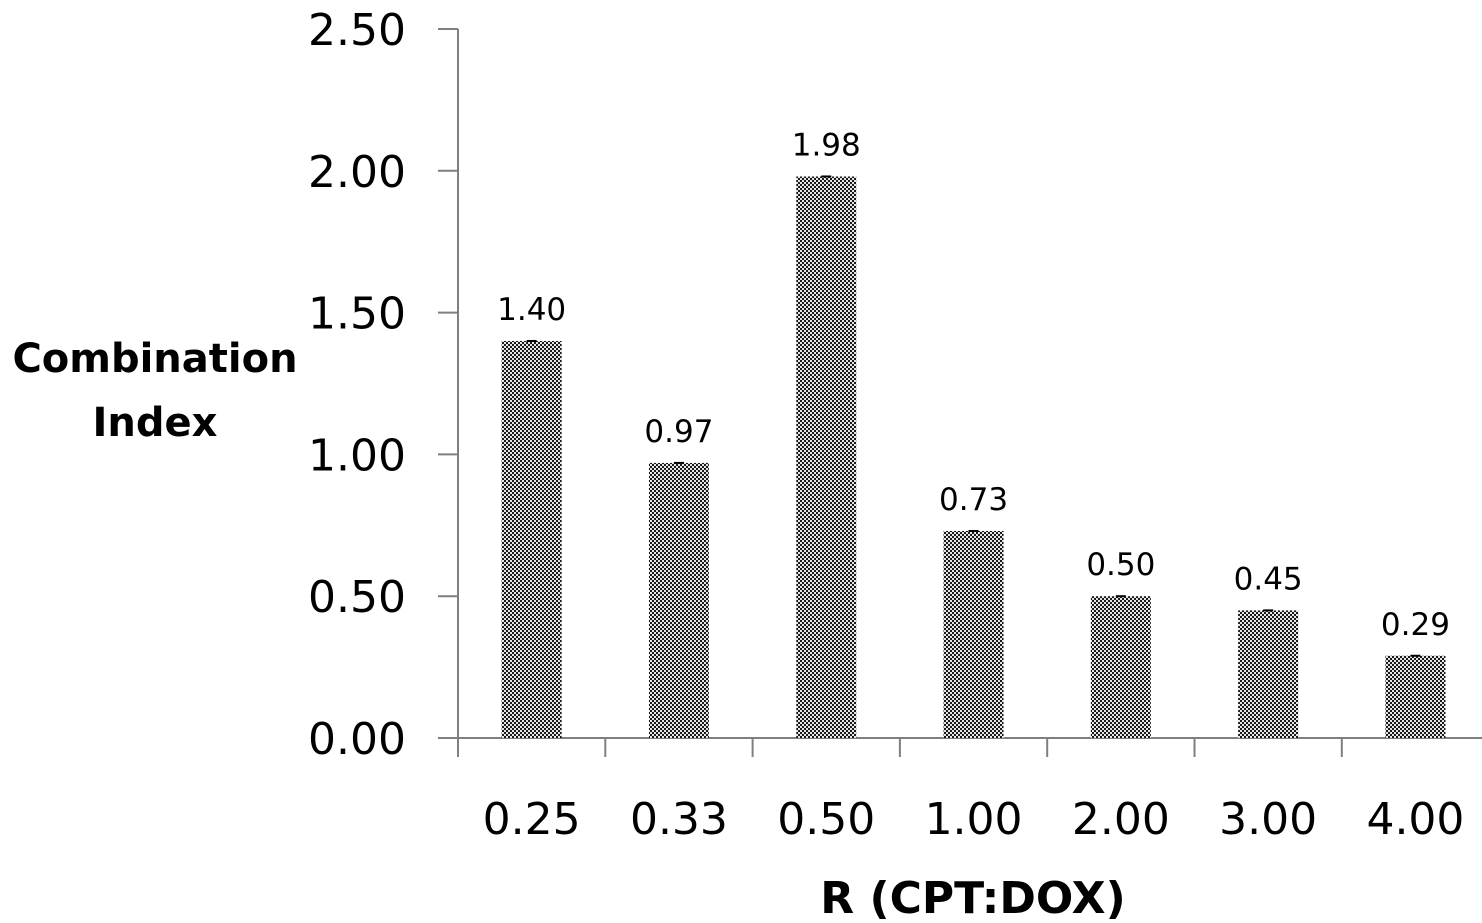 This screenshot has height=923, width=1482. Describe the element at coordinates (974, 819) in the screenshot. I see `x-tick-label: 1.00` at that location.